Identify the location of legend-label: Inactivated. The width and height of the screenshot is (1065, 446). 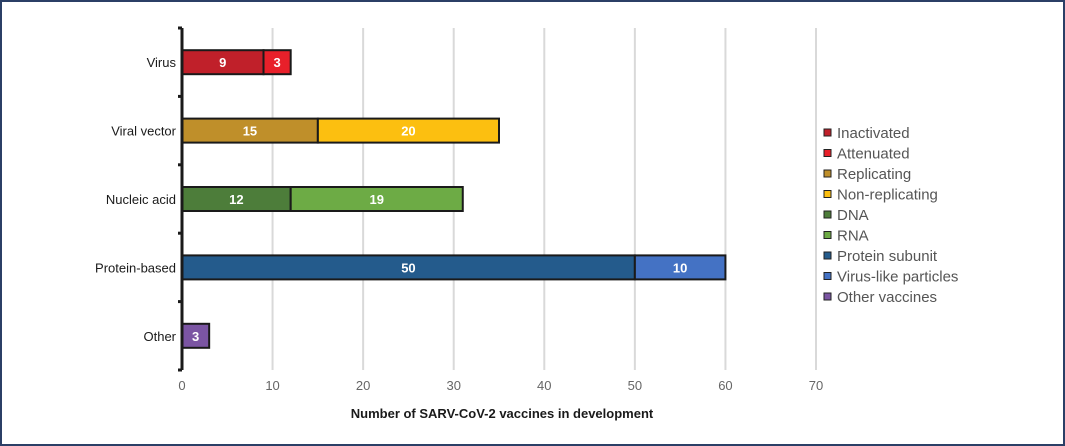
(873, 133).